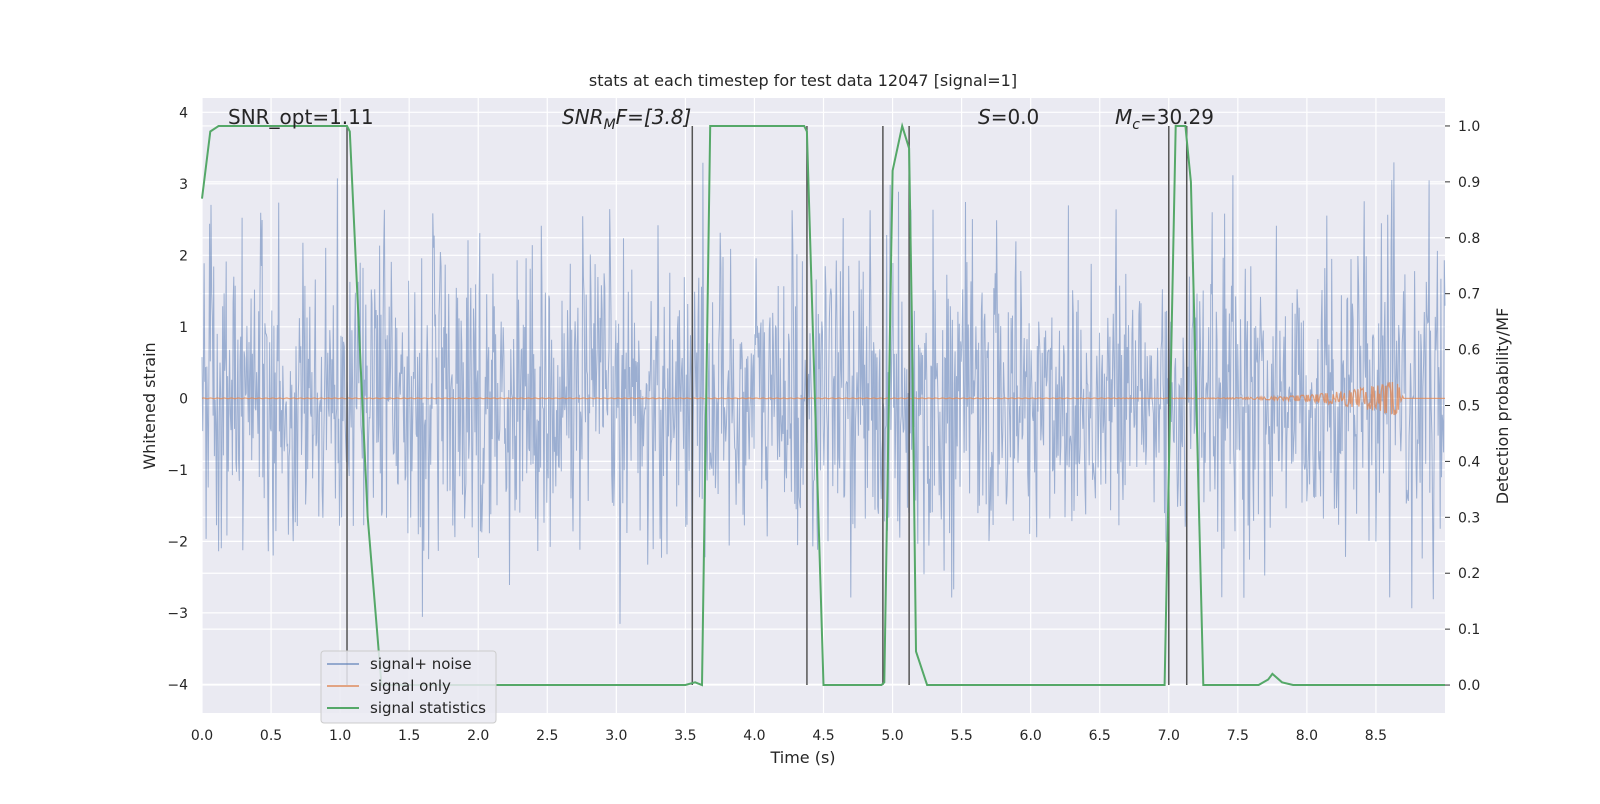 This screenshot has height=804, width=1600. Describe the element at coordinates (1469, 407) in the screenshot. I see `y-right-tick-label: 0.5` at that location.